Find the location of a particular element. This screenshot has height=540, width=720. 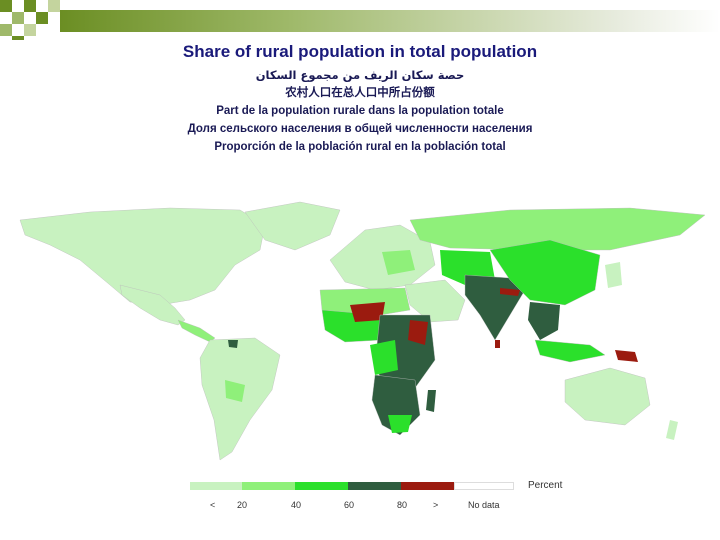

map-region-southeast-asia is located at coordinates (544, 321).